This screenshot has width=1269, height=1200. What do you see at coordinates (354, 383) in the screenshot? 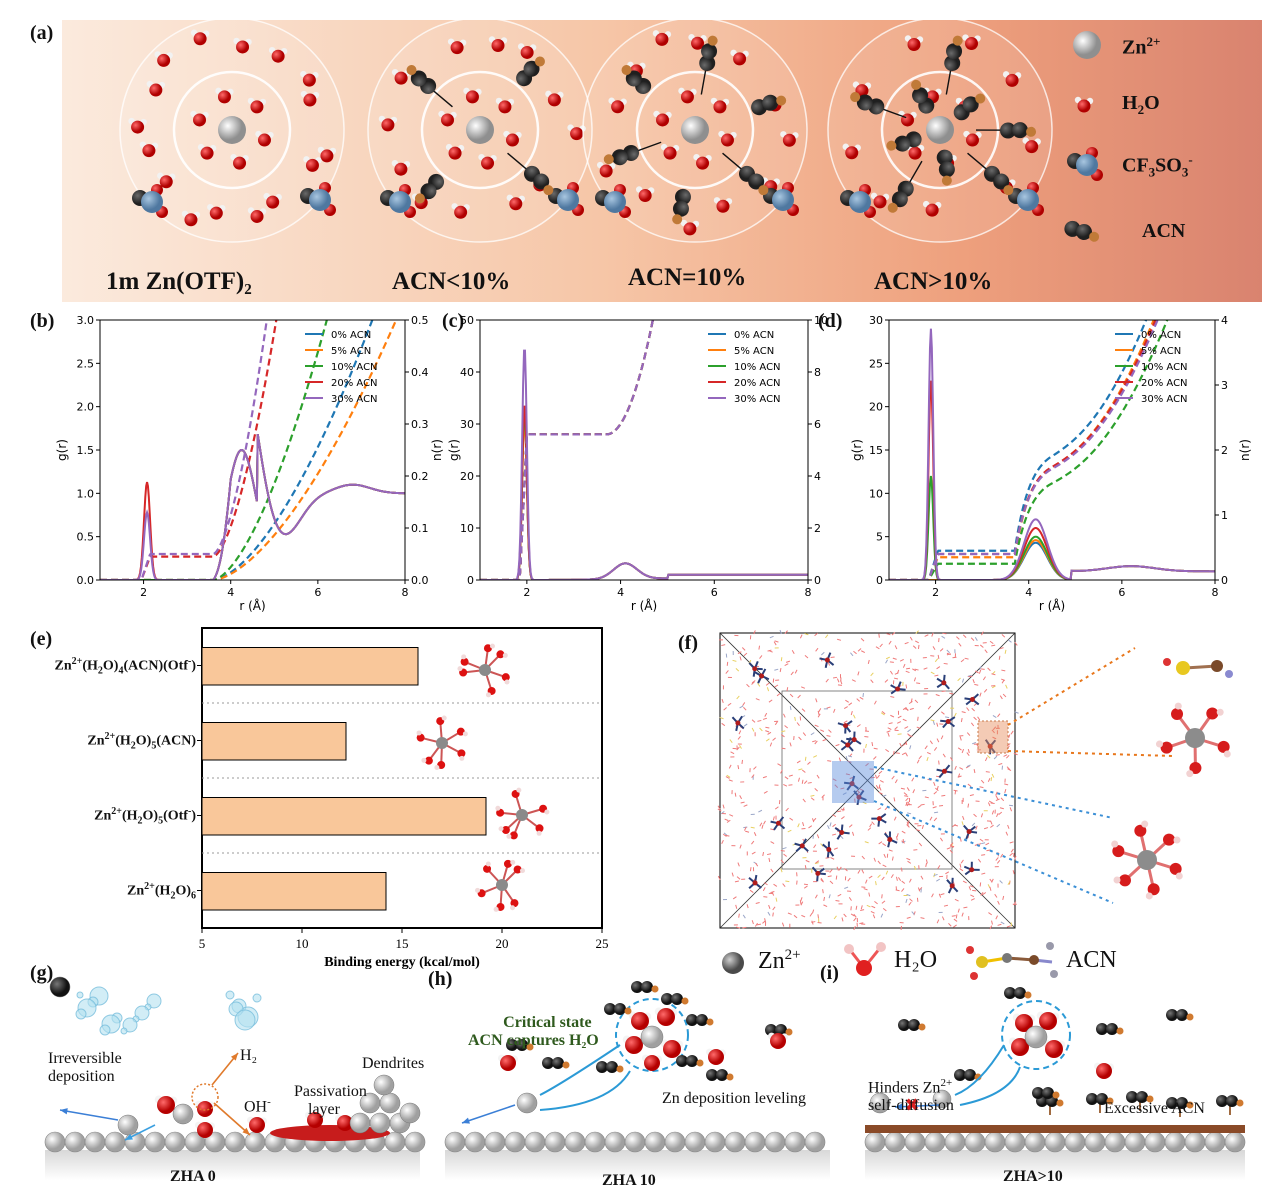
I see `legend-entry: 20% ACN` at bounding box center [354, 383].